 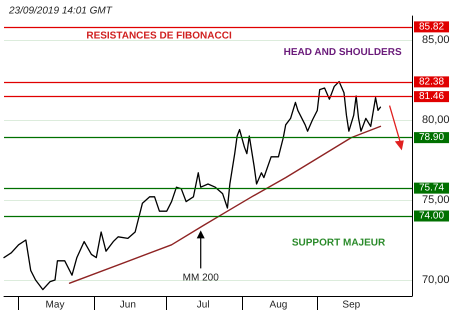 What do you see at coordinates (431, 26) in the screenshot?
I see `ref-line-label: 85.82` at bounding box center [431, 26].